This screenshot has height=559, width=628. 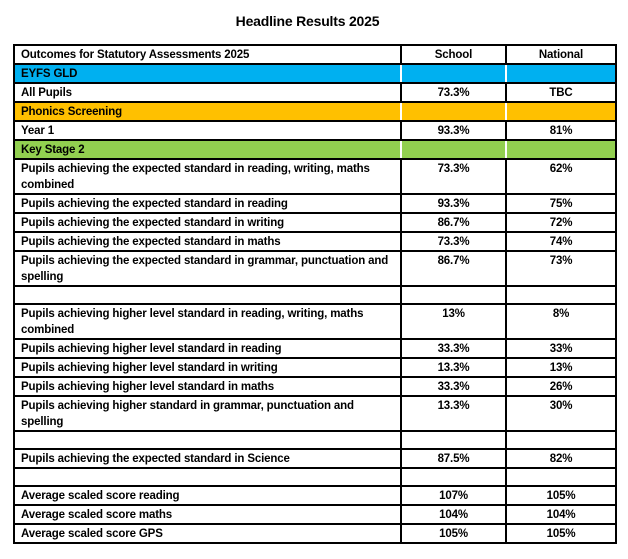 I want to click on national-value: 82%, so click(x=561, y=458).